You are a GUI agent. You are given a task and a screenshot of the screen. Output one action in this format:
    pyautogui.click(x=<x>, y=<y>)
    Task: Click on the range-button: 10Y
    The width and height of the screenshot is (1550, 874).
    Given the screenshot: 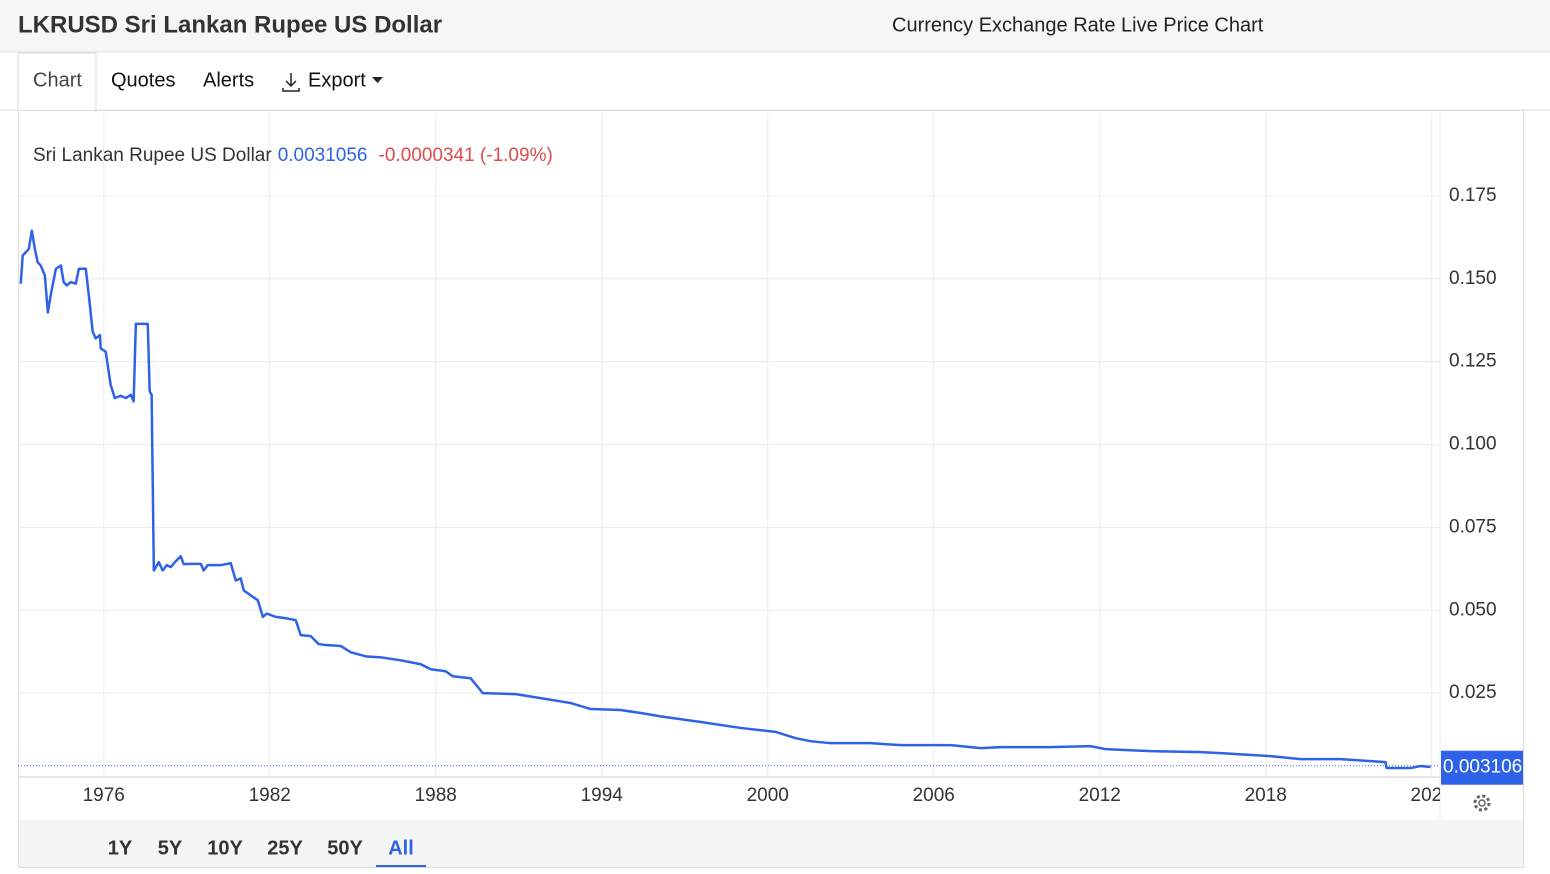 What is the action you would take?
    pyautogui.click(x=225, y=848)
    